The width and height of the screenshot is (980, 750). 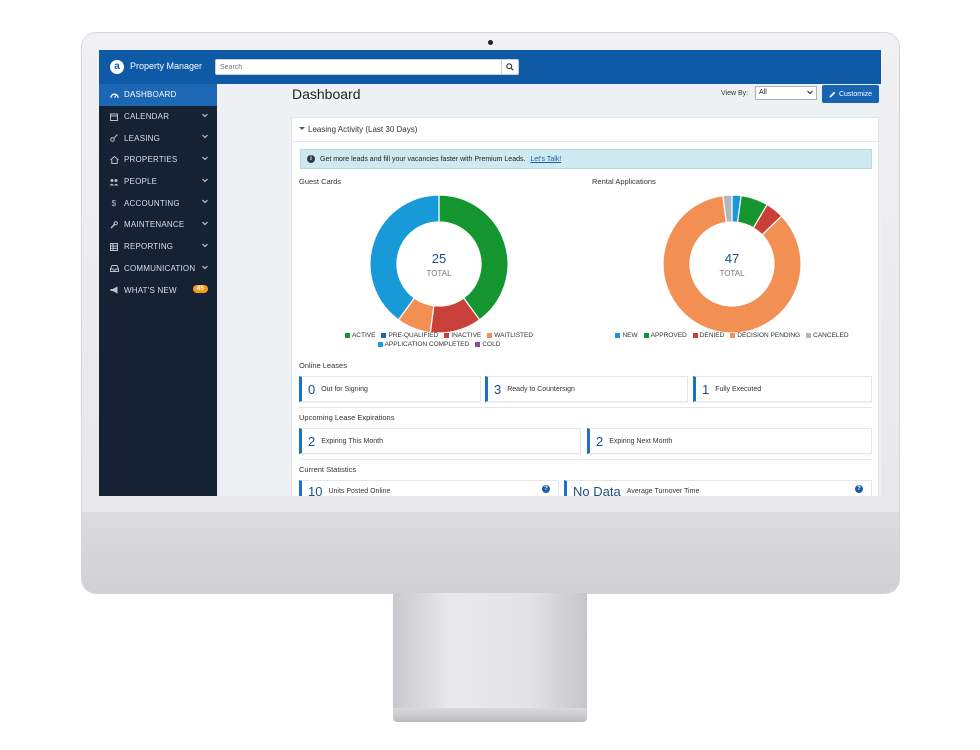 I want to click on customize-button: Customize, so click(x=850, y=94).